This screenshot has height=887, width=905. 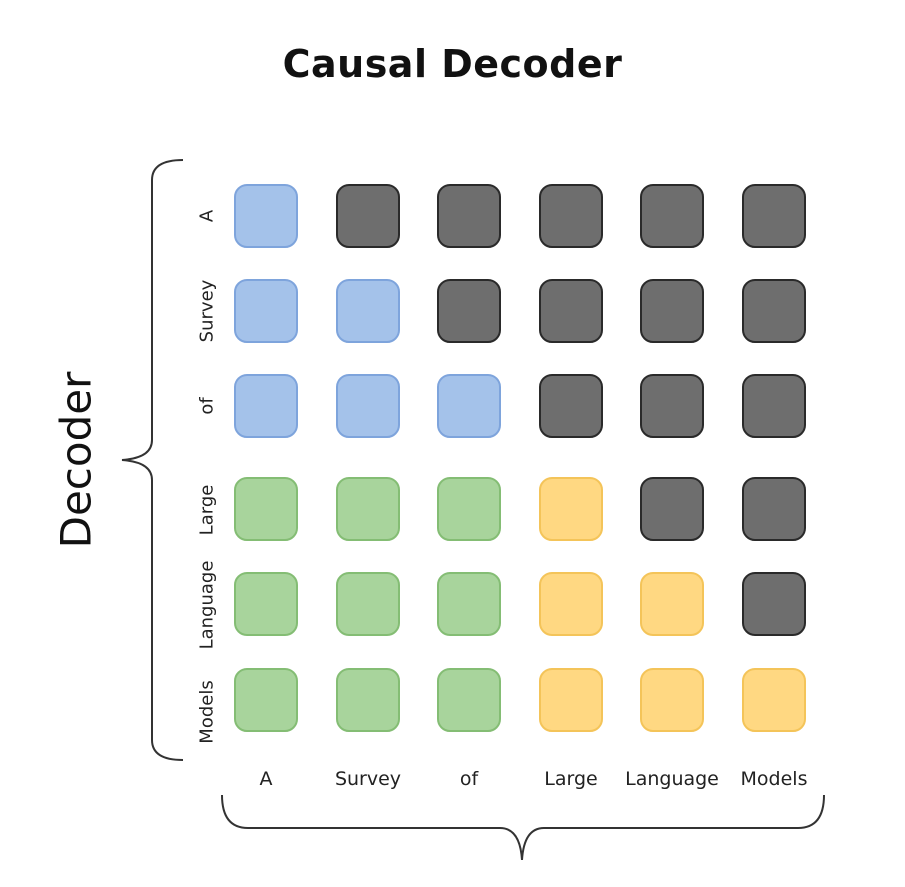 I want to click on col-label: A, so click(x=266, y=779).